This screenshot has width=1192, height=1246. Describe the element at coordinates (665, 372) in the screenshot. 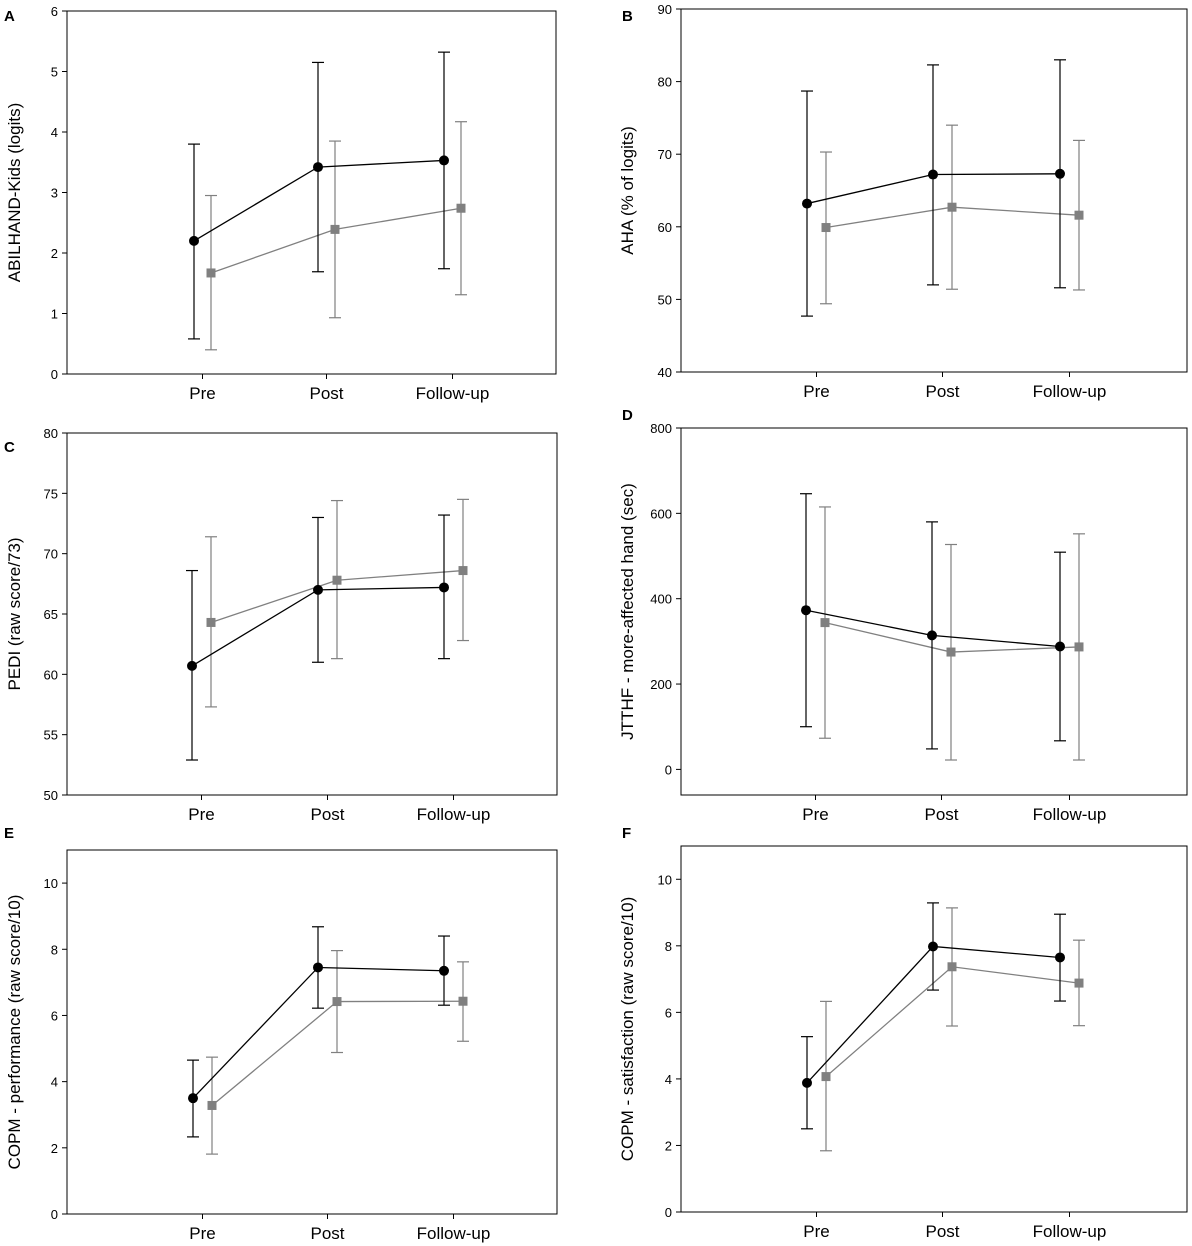

I see `y-tick-label: 40` at that location.